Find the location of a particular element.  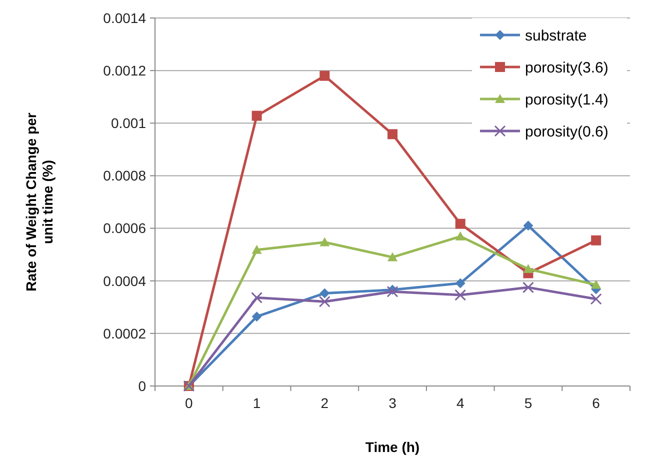

y-tick-label: 0.0014 is located at coordinates (124, 18).